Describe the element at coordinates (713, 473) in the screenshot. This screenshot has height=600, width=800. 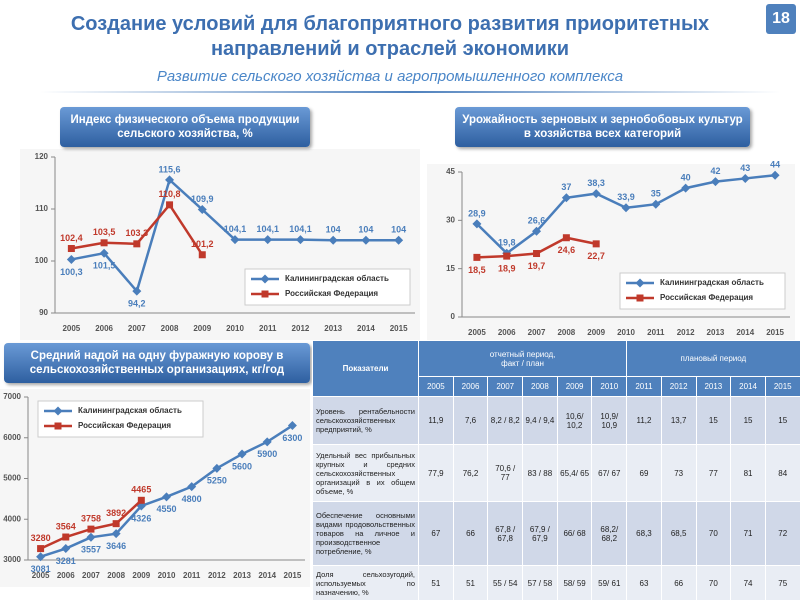
I see `table-cell: 77` at that location.